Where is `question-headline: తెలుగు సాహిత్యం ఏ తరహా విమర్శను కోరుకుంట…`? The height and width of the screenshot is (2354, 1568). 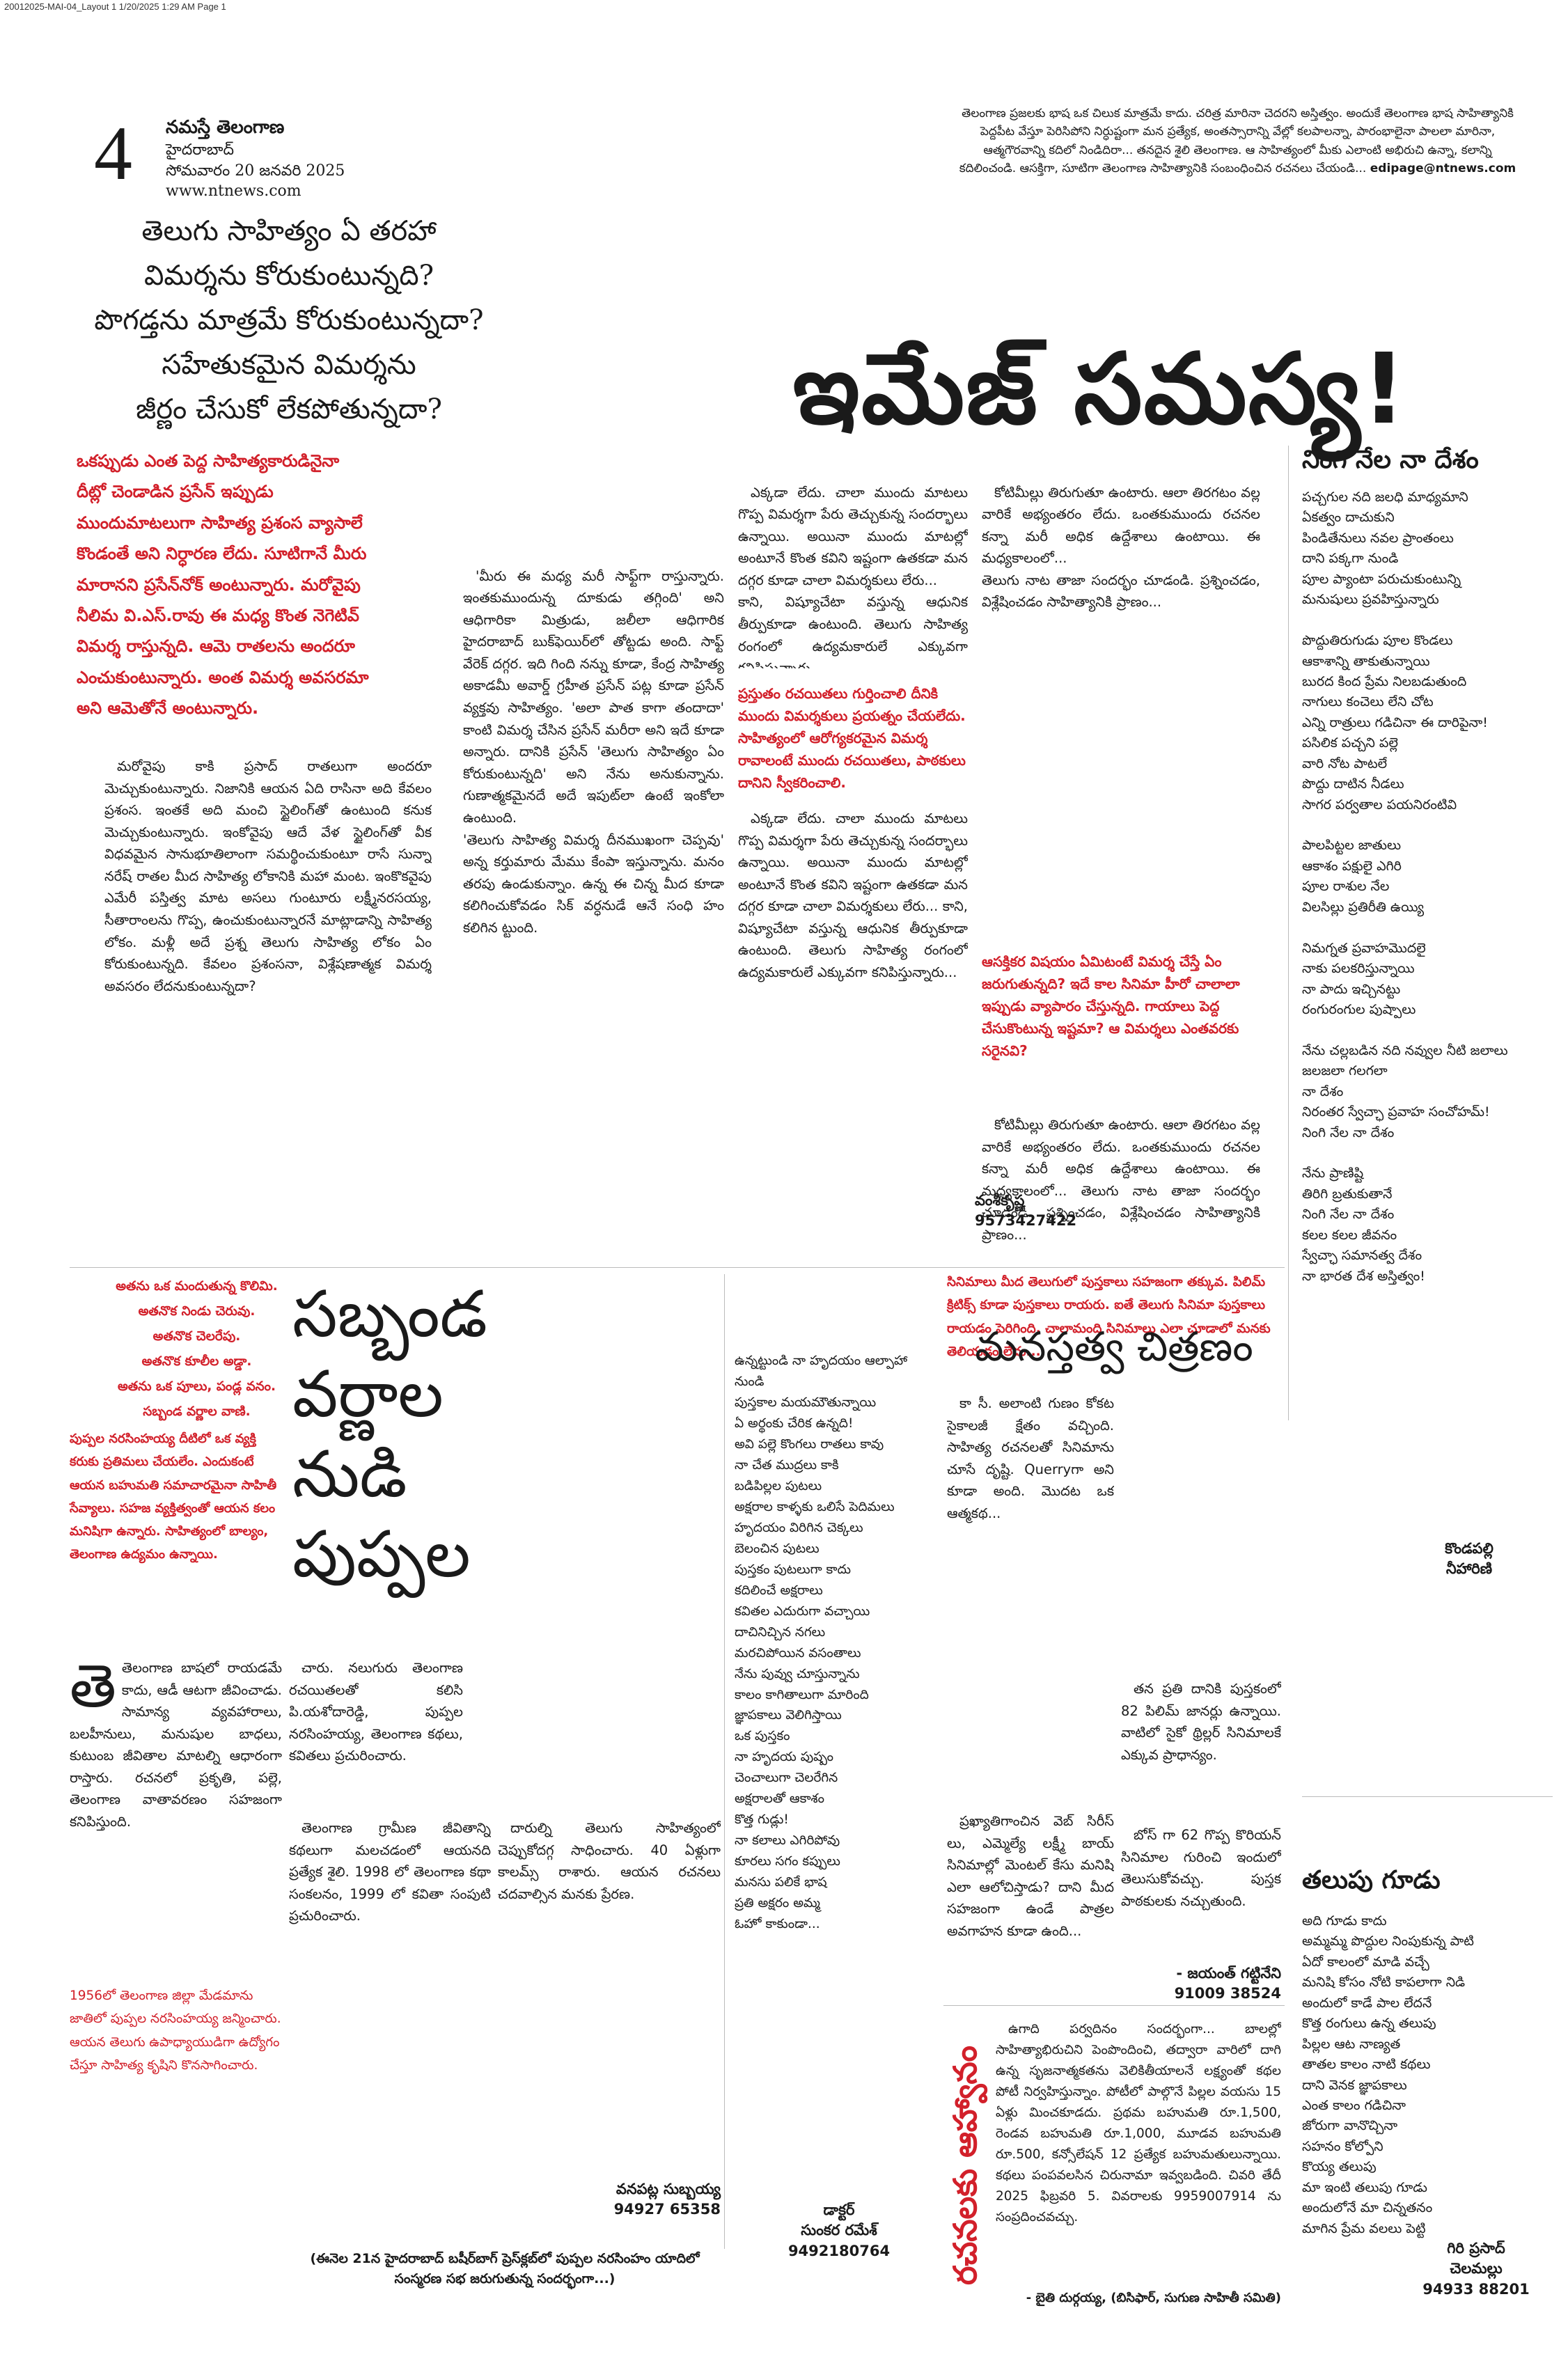
question-headline: తెలుగు సాహిత్యం ఏ తరహా విమర్శను కోరుకుంట… is located at coordinates (289, 320).